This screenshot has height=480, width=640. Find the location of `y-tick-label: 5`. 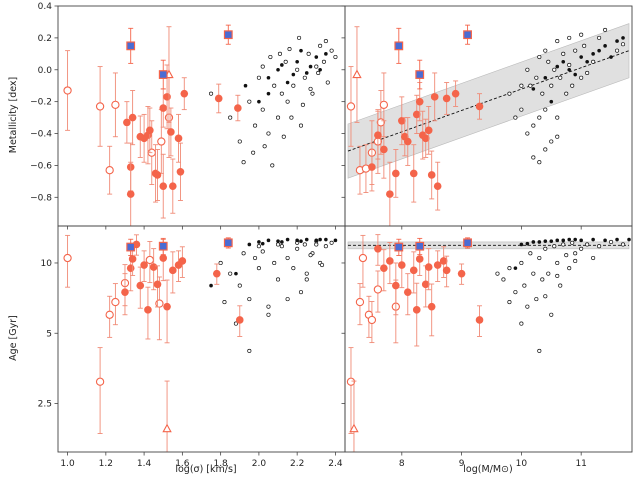

y-tick-label: 5 is located at coordinates (49, 334).